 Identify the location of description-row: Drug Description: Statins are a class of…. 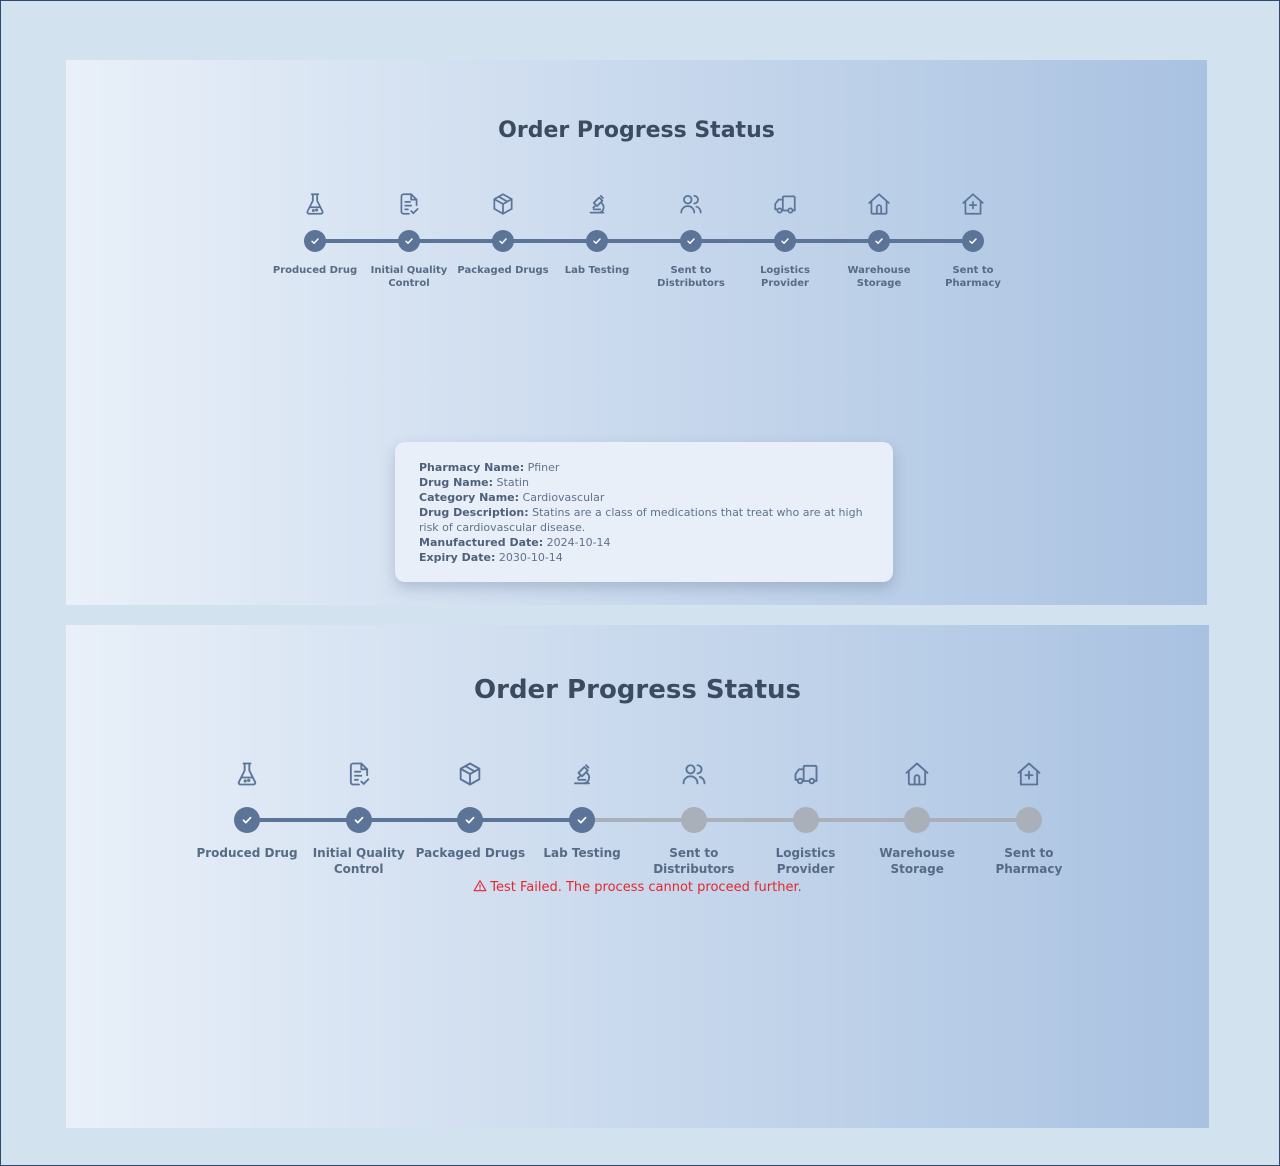
(644, 520).